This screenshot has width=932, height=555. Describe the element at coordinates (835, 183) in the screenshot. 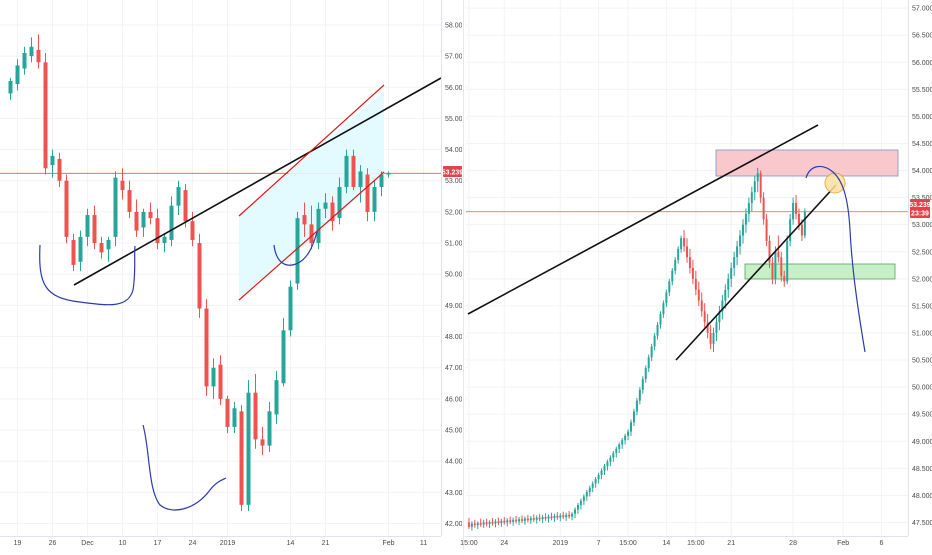

I see `target-circle` at that location.